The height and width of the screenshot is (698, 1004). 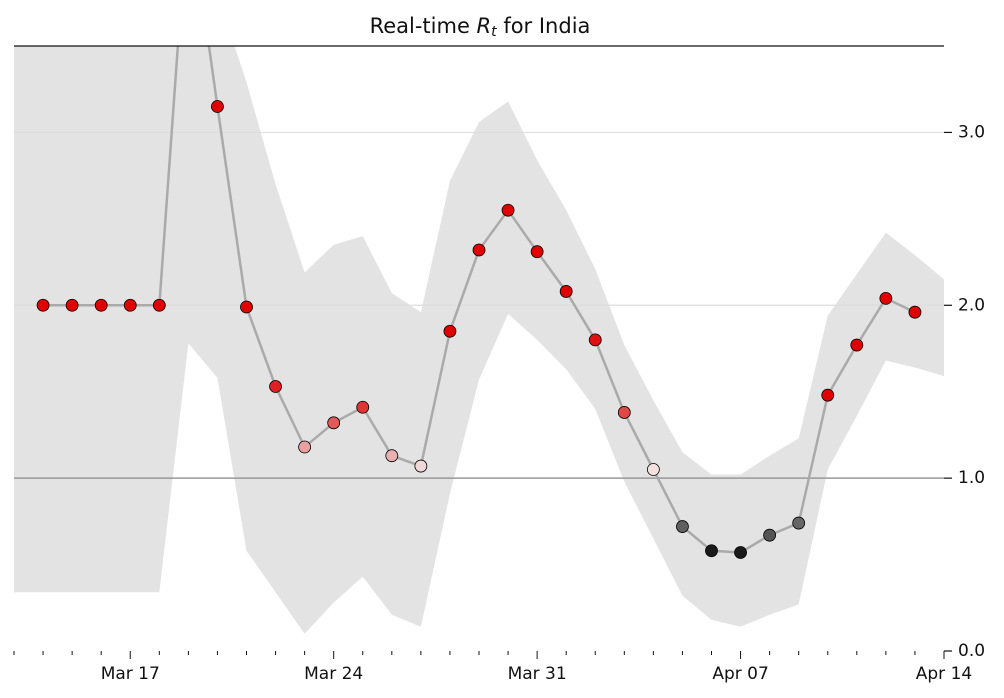 What do you see at coordinates (484, 26) in the screenshot?
I see `title-symbol: R` at bounding box center [484, 26].